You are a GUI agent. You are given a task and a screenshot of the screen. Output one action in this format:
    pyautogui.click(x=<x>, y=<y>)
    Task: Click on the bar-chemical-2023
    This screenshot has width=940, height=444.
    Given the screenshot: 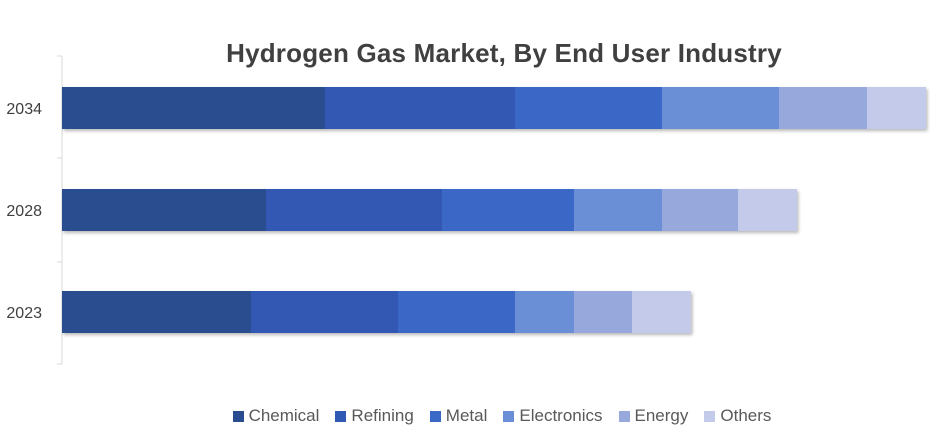 What is the action you would take?
    pyautogui.click(x=156, y=312)
    